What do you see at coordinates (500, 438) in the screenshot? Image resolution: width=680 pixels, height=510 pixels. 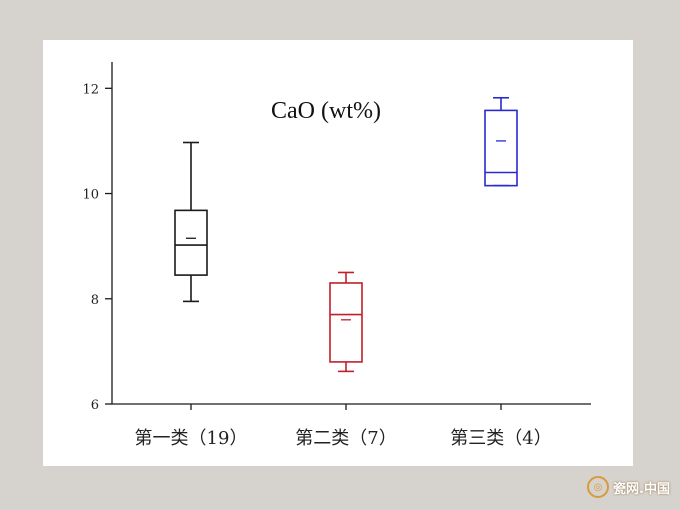 I see `category-label: 第三类（4）` at bounding box center [500, 438].